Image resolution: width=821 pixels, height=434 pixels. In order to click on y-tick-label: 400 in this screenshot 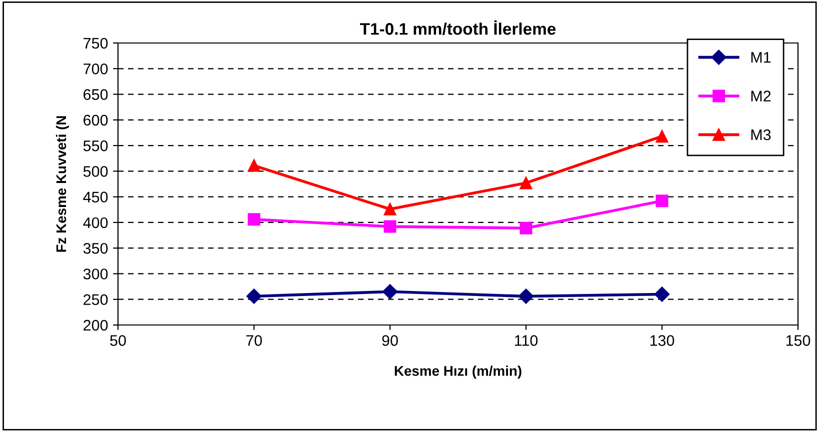, I will do `click(95, 222)`.